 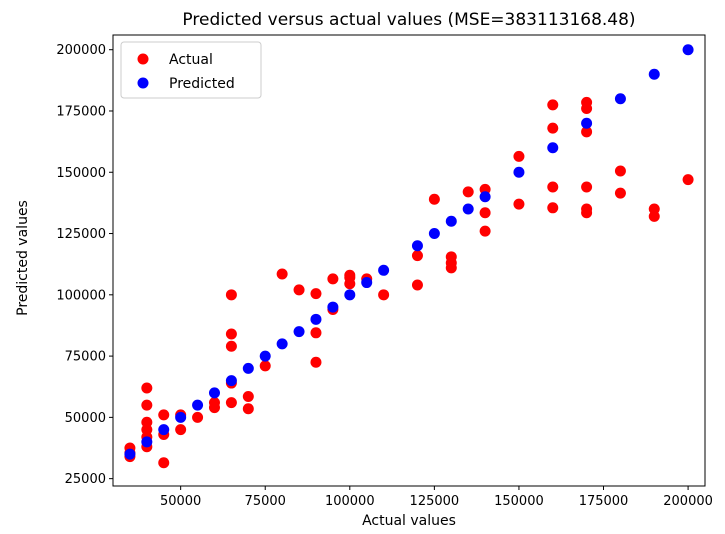 I want to click on x-tick-label: 125000, so click(x=435, y=501).